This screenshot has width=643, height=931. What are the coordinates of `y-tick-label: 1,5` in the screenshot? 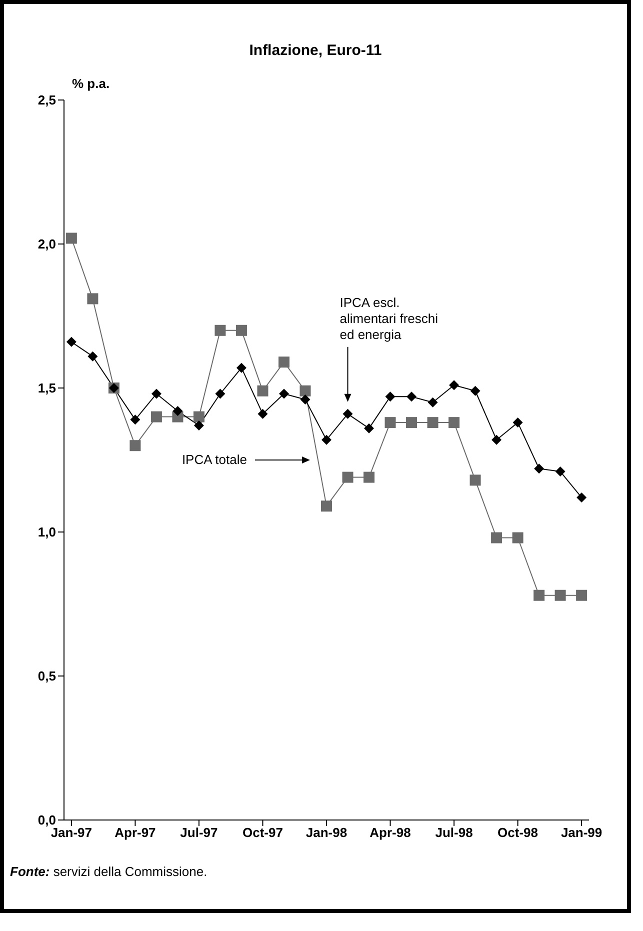 It's located at (47, 388).